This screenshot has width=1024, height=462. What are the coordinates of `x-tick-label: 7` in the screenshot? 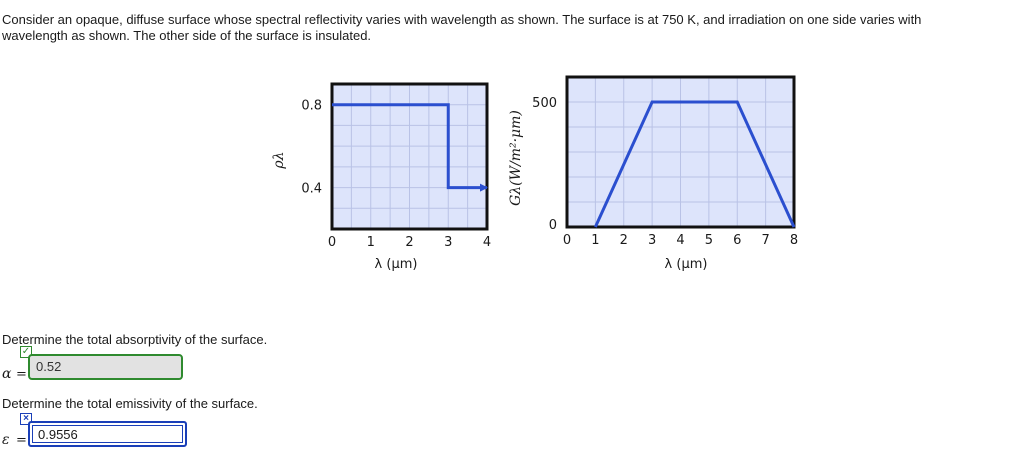 It's located at (765, 240).